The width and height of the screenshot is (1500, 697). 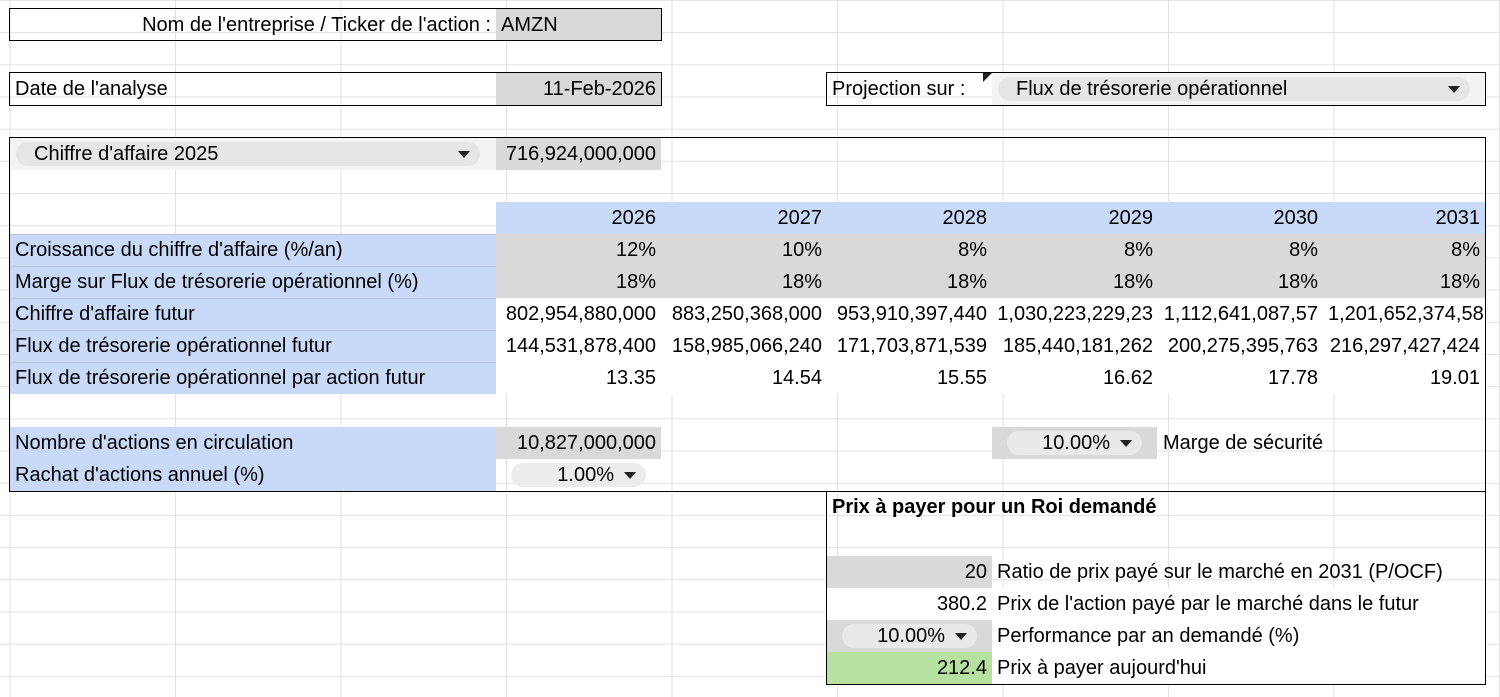 What do you see at coordinates (994, 507) in the screenshot?
I see `roi-title: Prix à payer pour un Roi demandé` at bounding box center [994, 507].